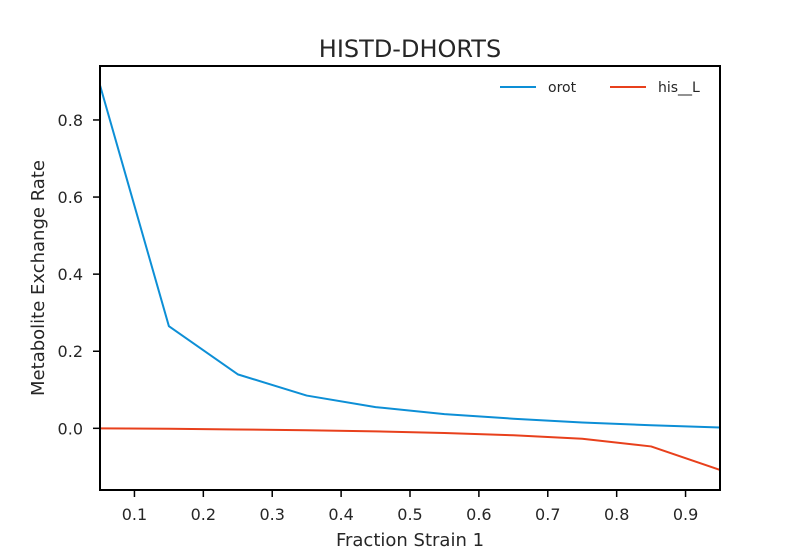 This screenshot has height=550, width=800. What do you see at coordinates (410, 540) in the screenshot?
I see `x-axis-label: Fraction Strain 1` at bounding box center [410, 540].